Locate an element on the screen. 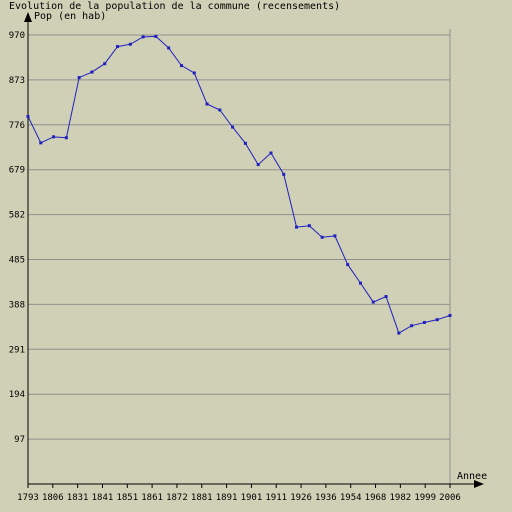 The image size is (512, 512). y-tick-label: 485 is located at coordinates (17, 261).